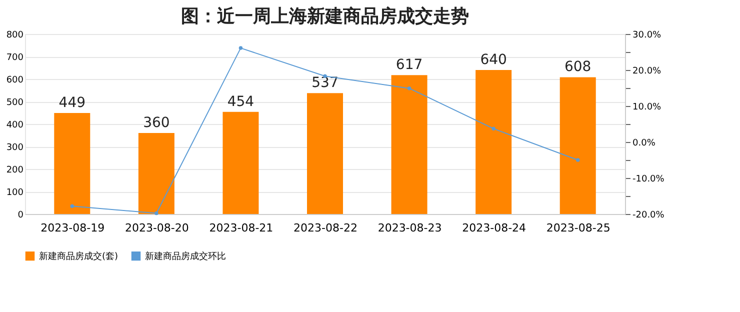 The image size is (740, 312). What do you see at coordinates (409, 65) in the screenshot?
I see `data-label: 617` at bounding box center [409, 65].